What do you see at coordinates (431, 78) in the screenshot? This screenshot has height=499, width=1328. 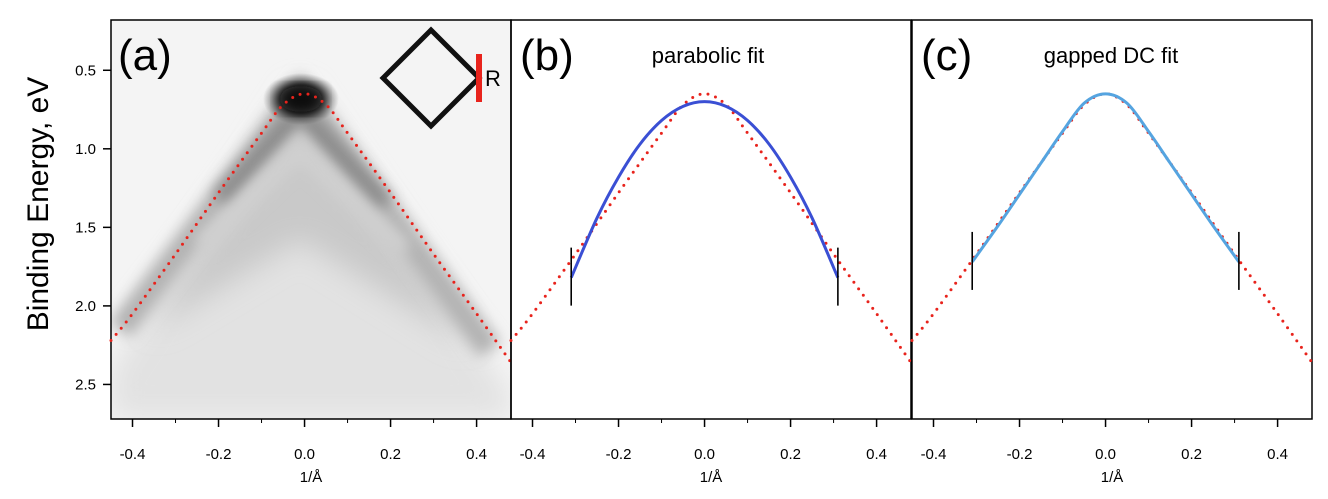 I see `brillouin-zone-inset` at bounding box center [431, 78].